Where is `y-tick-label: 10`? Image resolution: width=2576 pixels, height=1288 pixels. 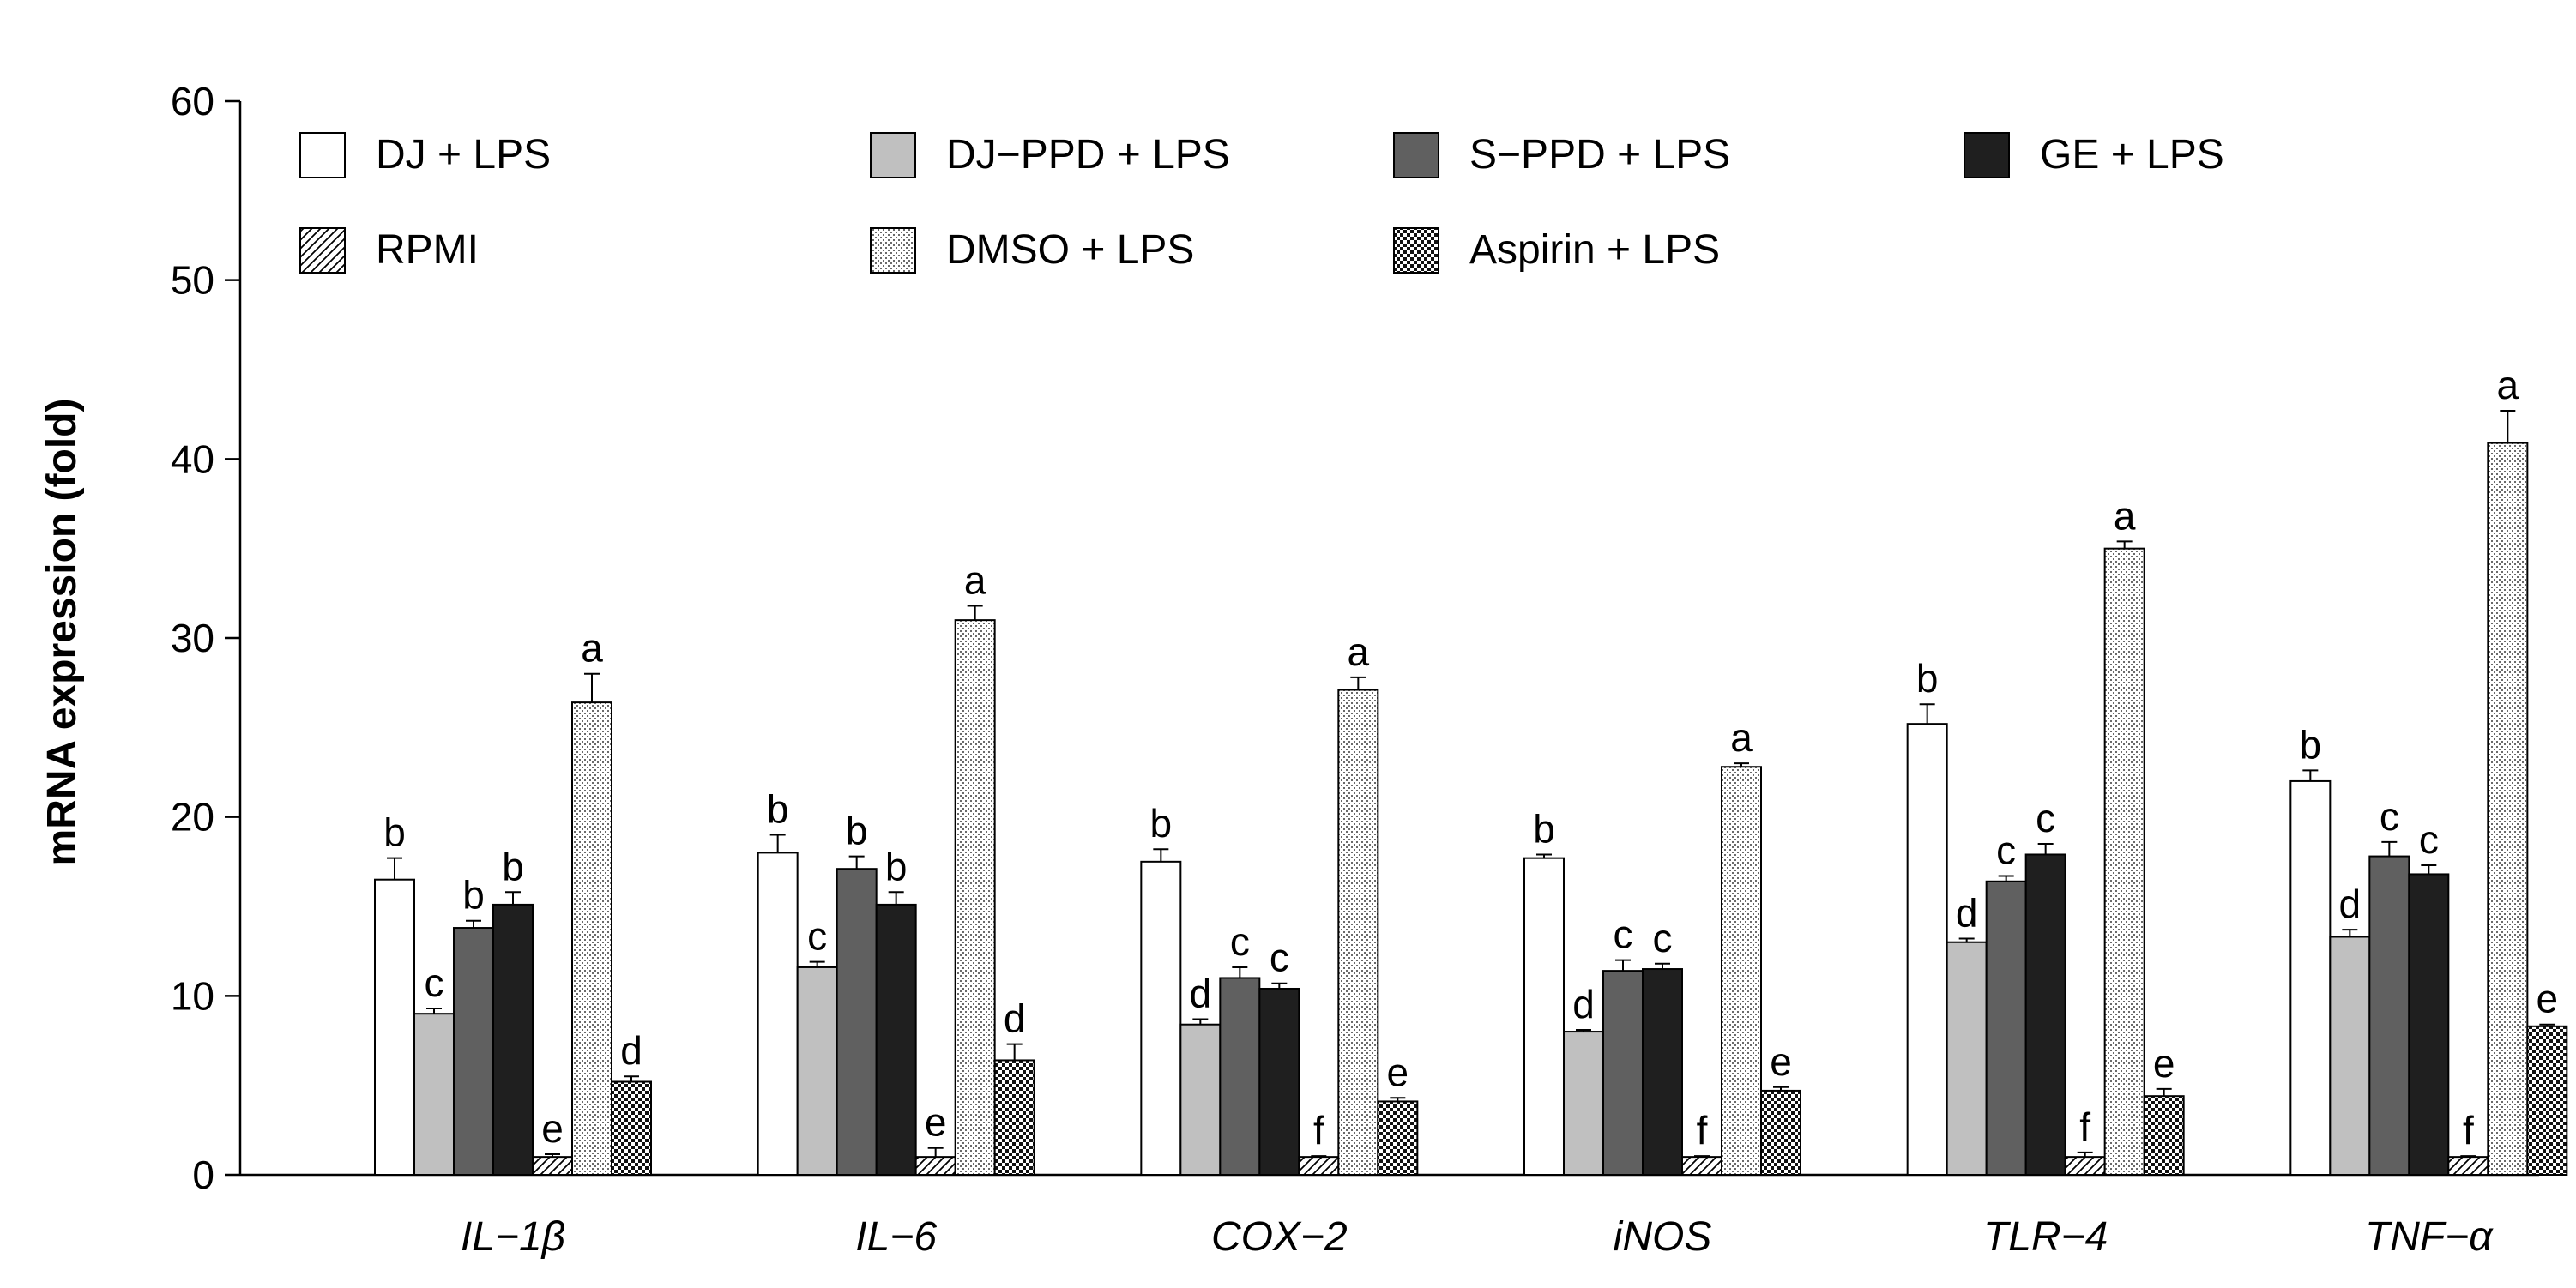
y-tick-label: 10 is located at coordinates (192, 996).